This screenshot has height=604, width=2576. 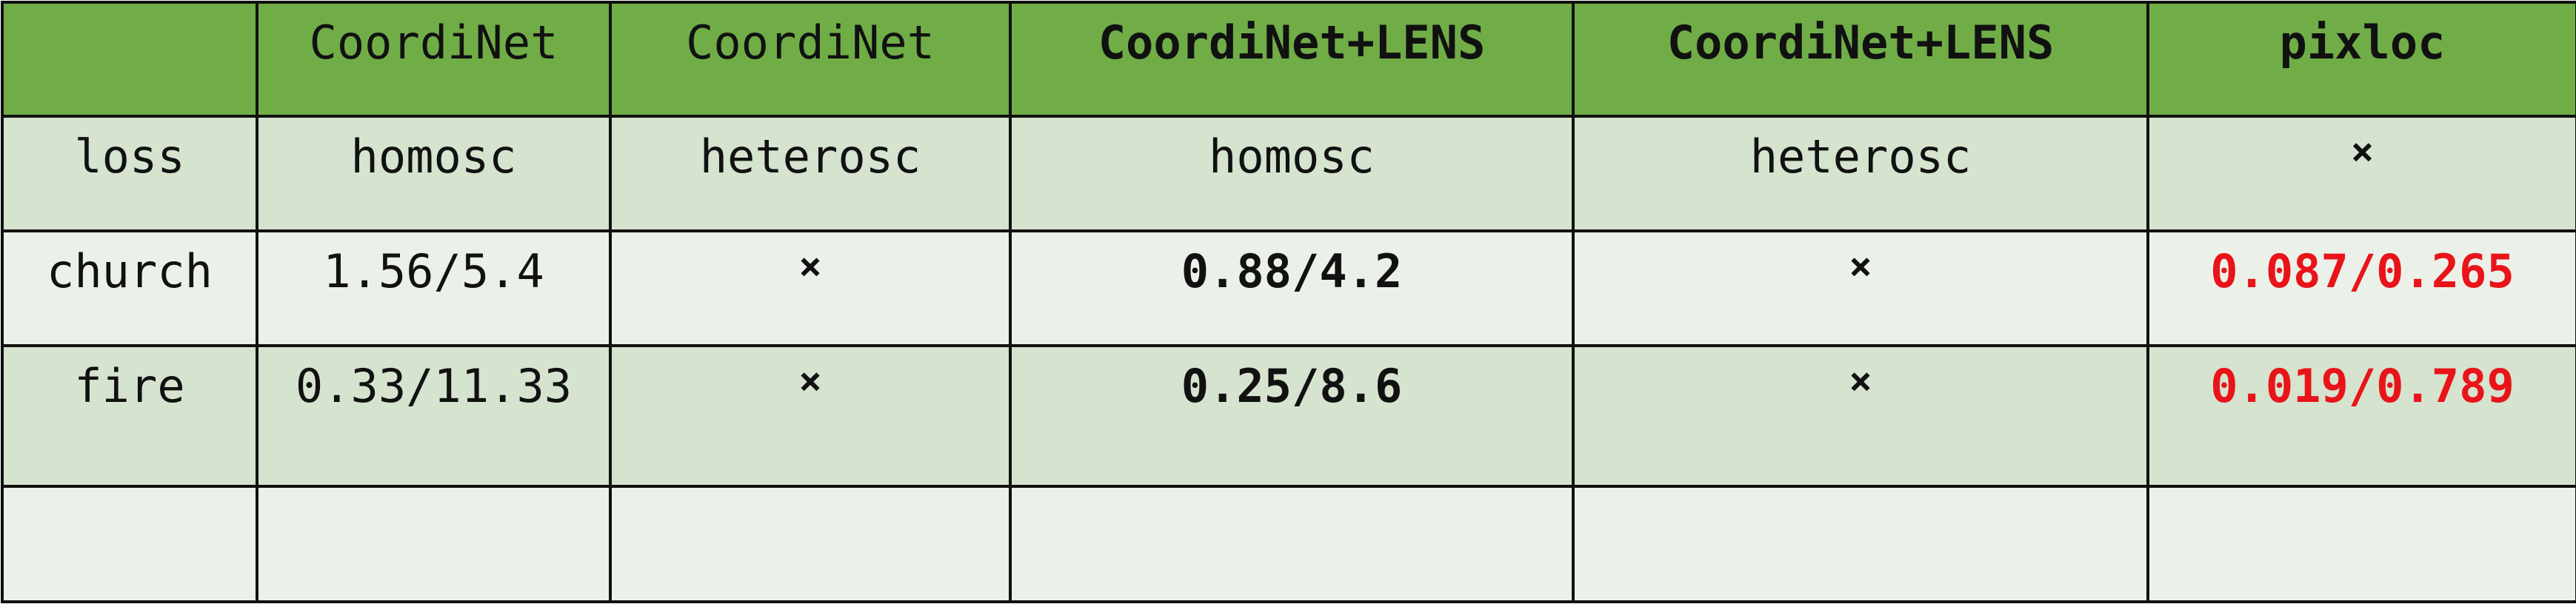 What do you see at coordinates (810, 416) in the screenshot?
I see `cell-fire-coordinet-2: ×` at bounding box center [810, 416].